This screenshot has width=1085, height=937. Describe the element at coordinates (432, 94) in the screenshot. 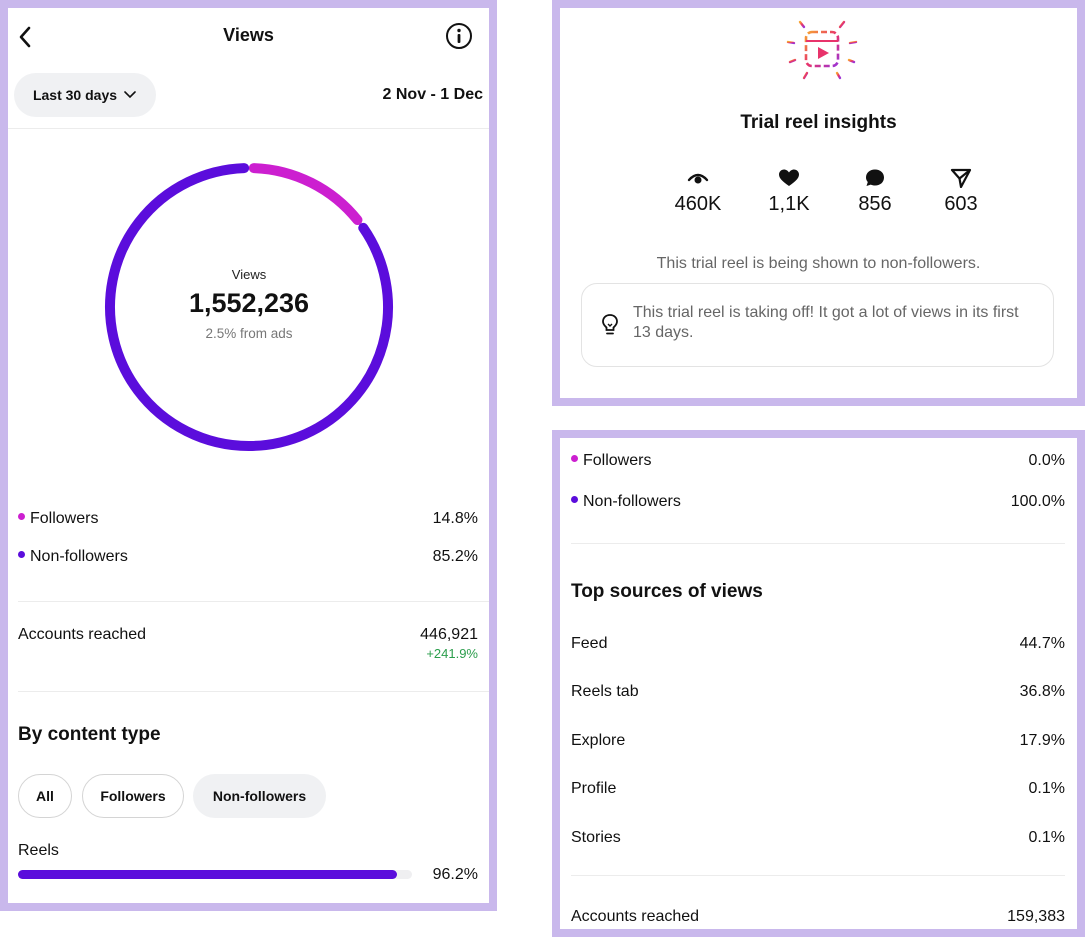

I see `date-range: 2 Nov - 1 Dec` at that location.